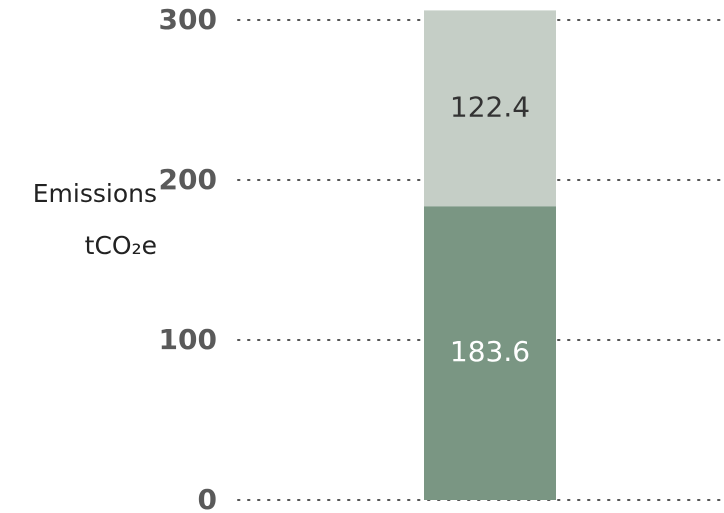 The height and width of the screenshot is (513, 724). What do you see at coordinates (207, 498) in the screenshot?
I see `y-tick-label: 0` at bounding box center [207, 498].